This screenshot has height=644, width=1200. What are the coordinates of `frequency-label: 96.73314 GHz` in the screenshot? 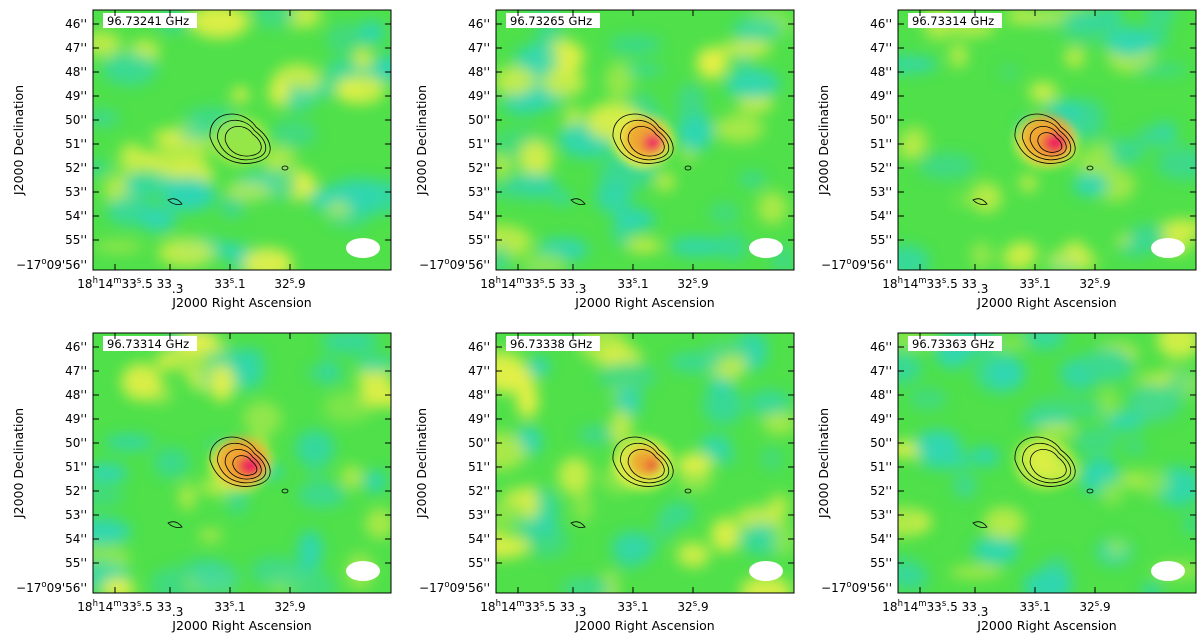 It's located at (148, 344).